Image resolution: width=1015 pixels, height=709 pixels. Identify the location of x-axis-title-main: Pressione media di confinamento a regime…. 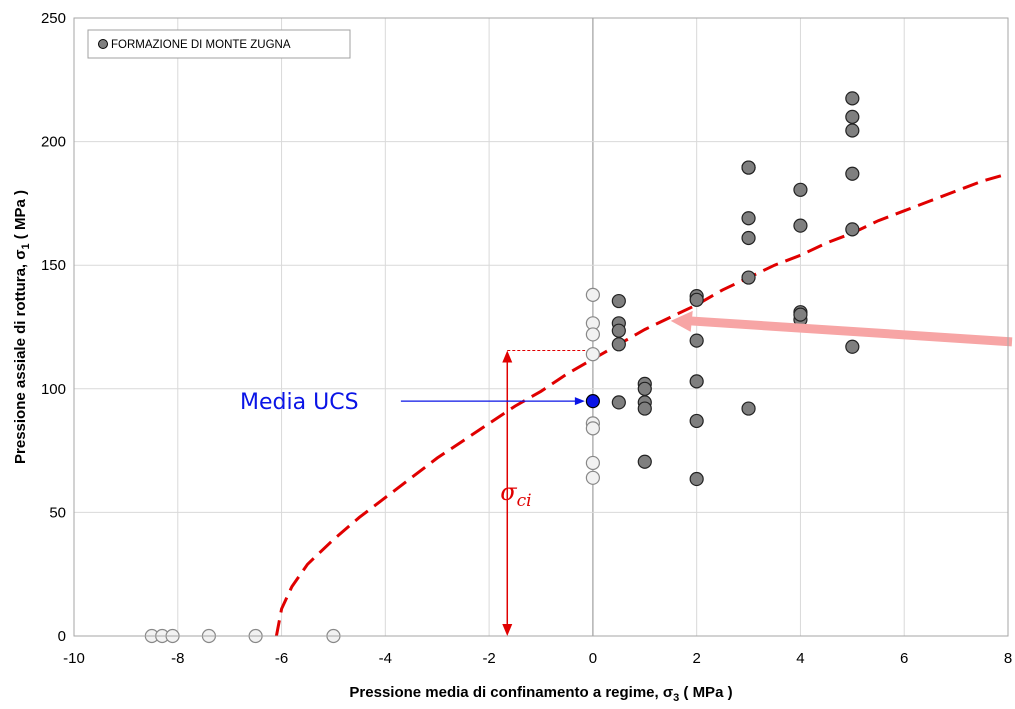
(511, 692).